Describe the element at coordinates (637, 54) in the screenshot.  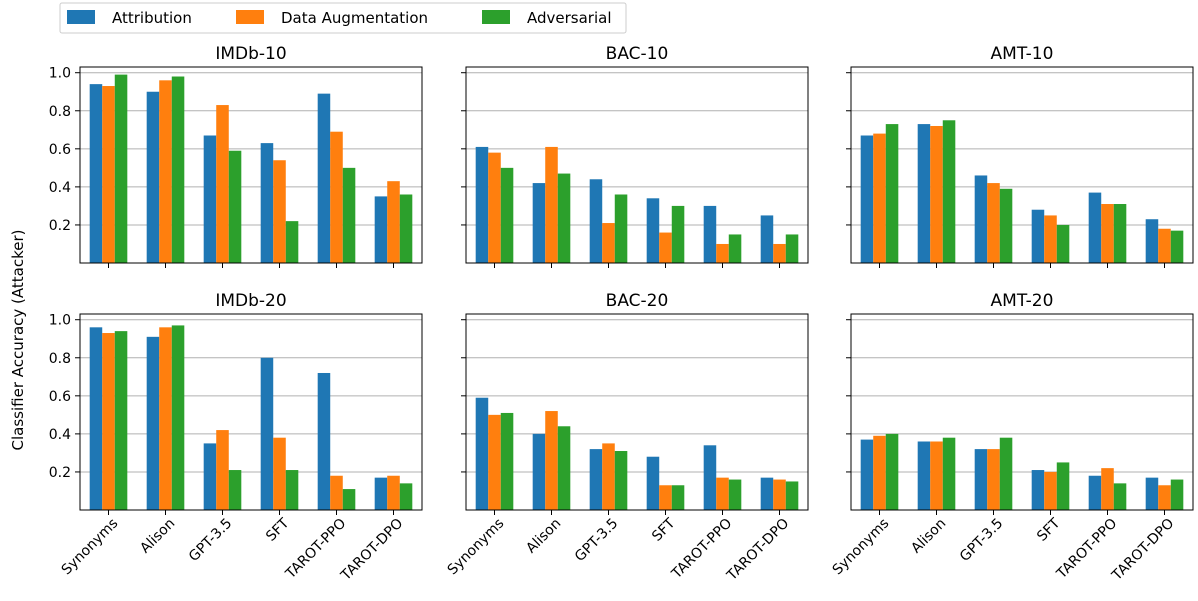
I see `panel-title: BAC-10` at that location.